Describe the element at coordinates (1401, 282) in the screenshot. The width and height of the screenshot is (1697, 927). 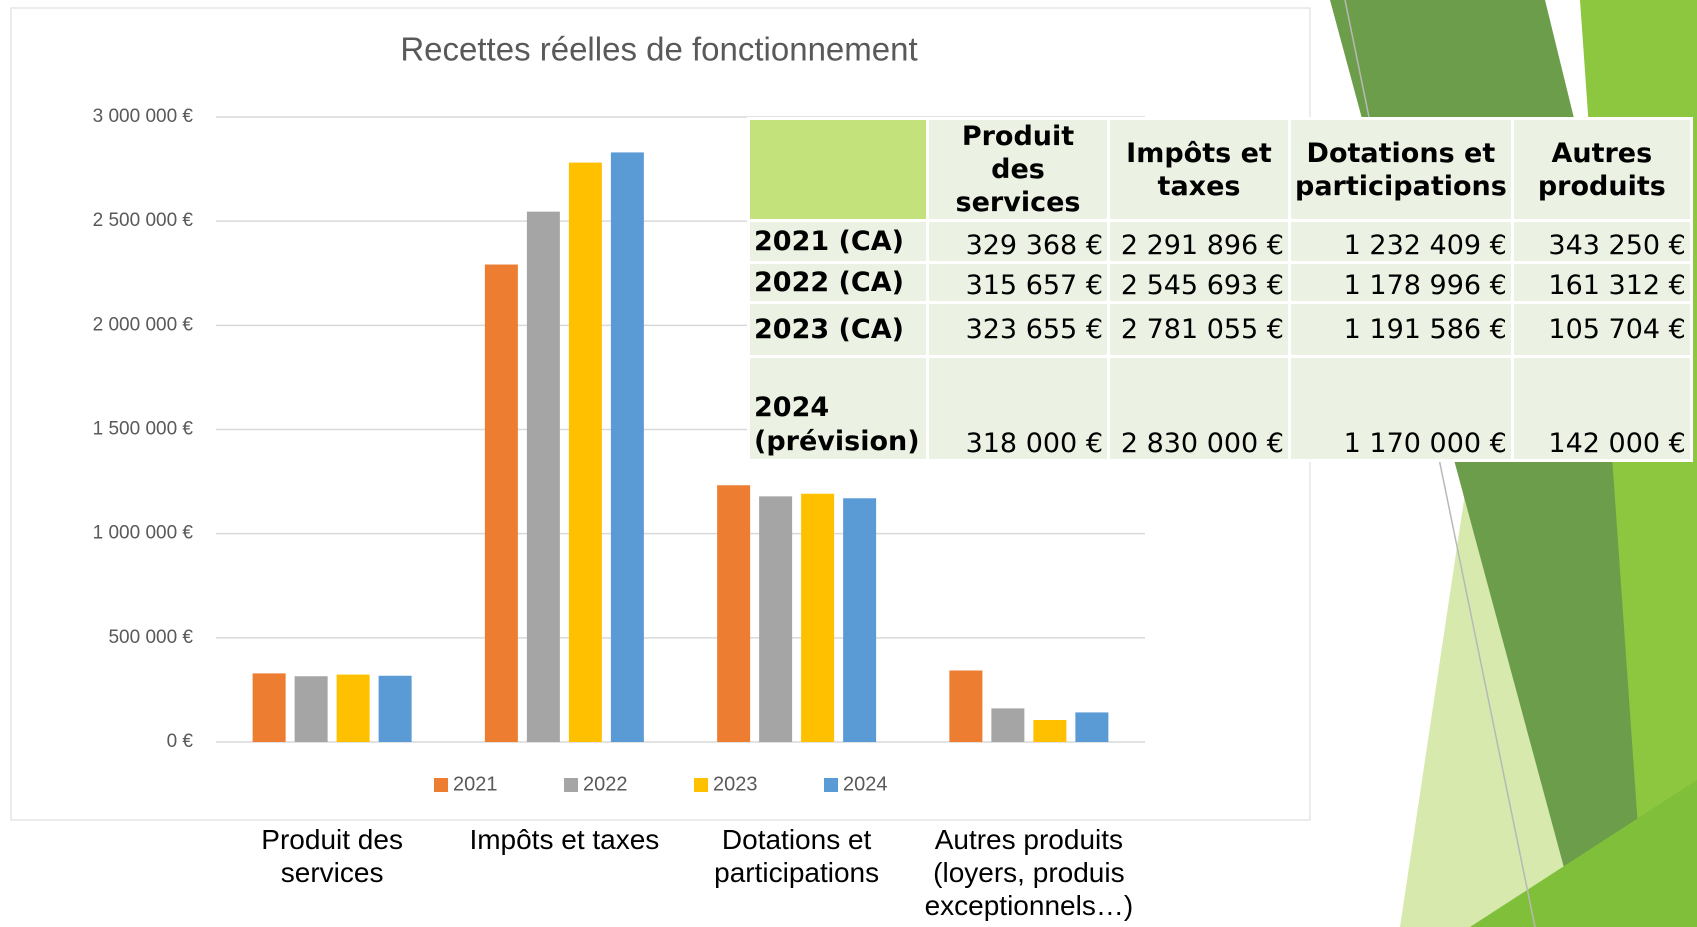
I see `cell: 1 178 996 €` at that location.